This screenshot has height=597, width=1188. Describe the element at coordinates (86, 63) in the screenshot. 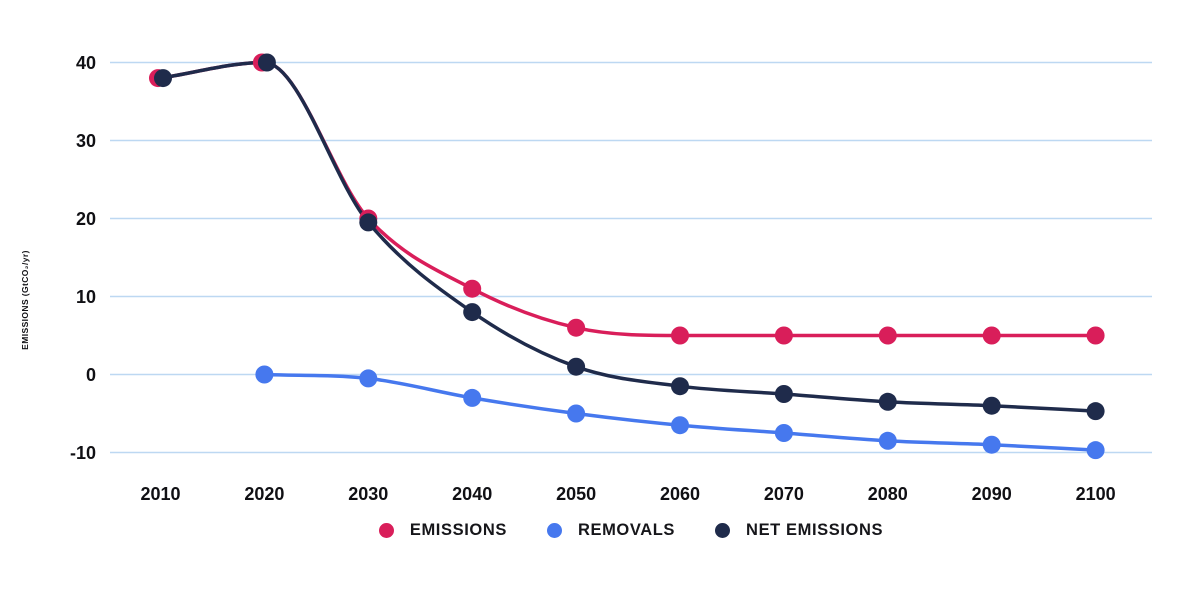

I see `y-tick-label: 40` at that location.